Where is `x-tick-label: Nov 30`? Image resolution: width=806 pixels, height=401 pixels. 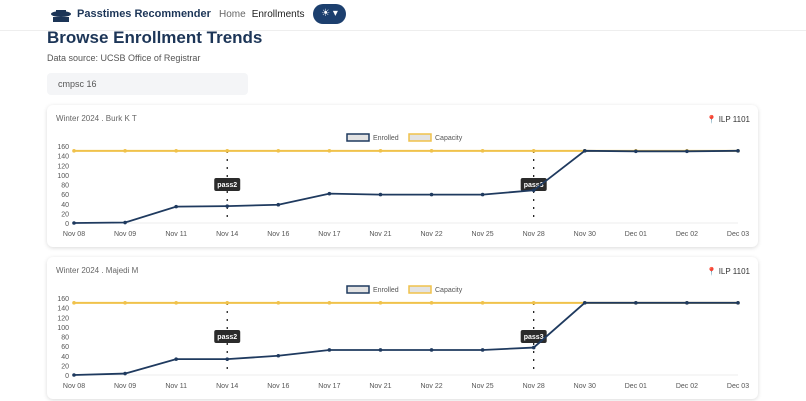
x-tick-label: Nov 30 is located at coordinates (585, 234).